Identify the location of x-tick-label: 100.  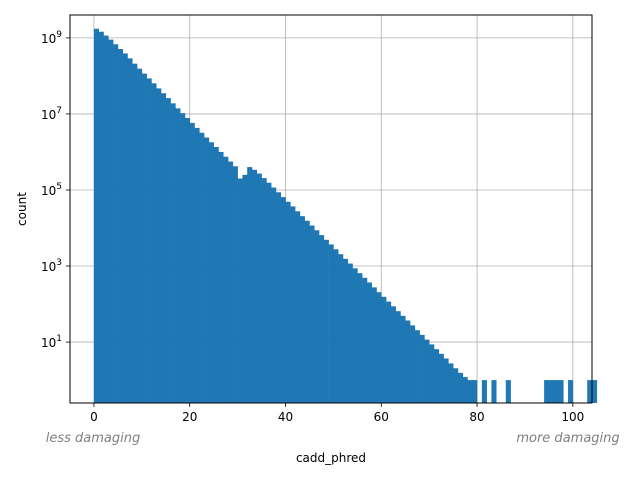
(572, 417).